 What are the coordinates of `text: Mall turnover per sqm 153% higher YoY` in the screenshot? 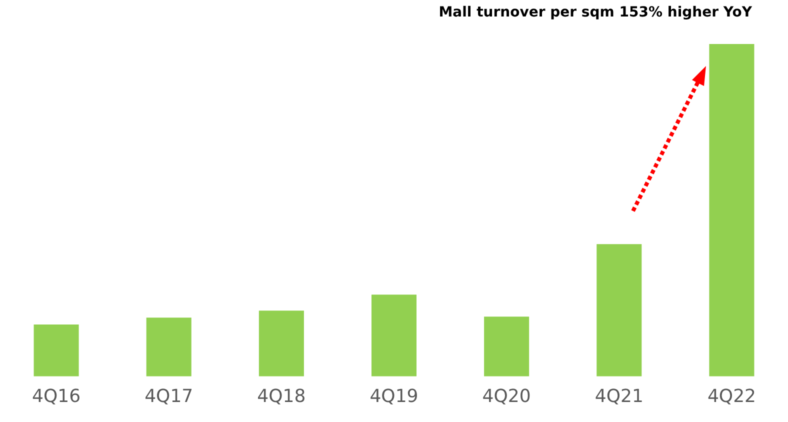 It's located at (595, 12).